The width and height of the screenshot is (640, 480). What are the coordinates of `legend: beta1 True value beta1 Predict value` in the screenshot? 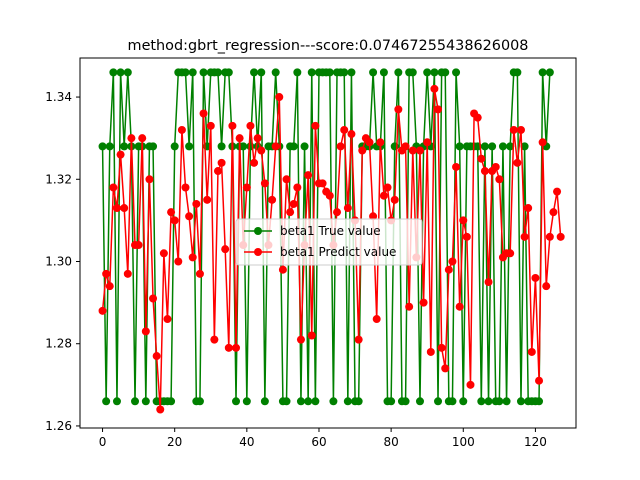 It's located at (329, 242).